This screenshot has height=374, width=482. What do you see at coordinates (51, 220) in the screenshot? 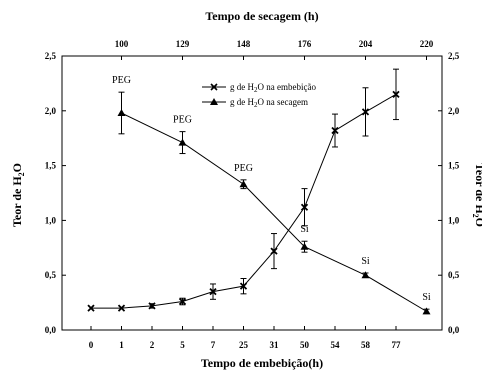
I see `y-tick-label-left: 1,0` at bounding box center [51, 220].